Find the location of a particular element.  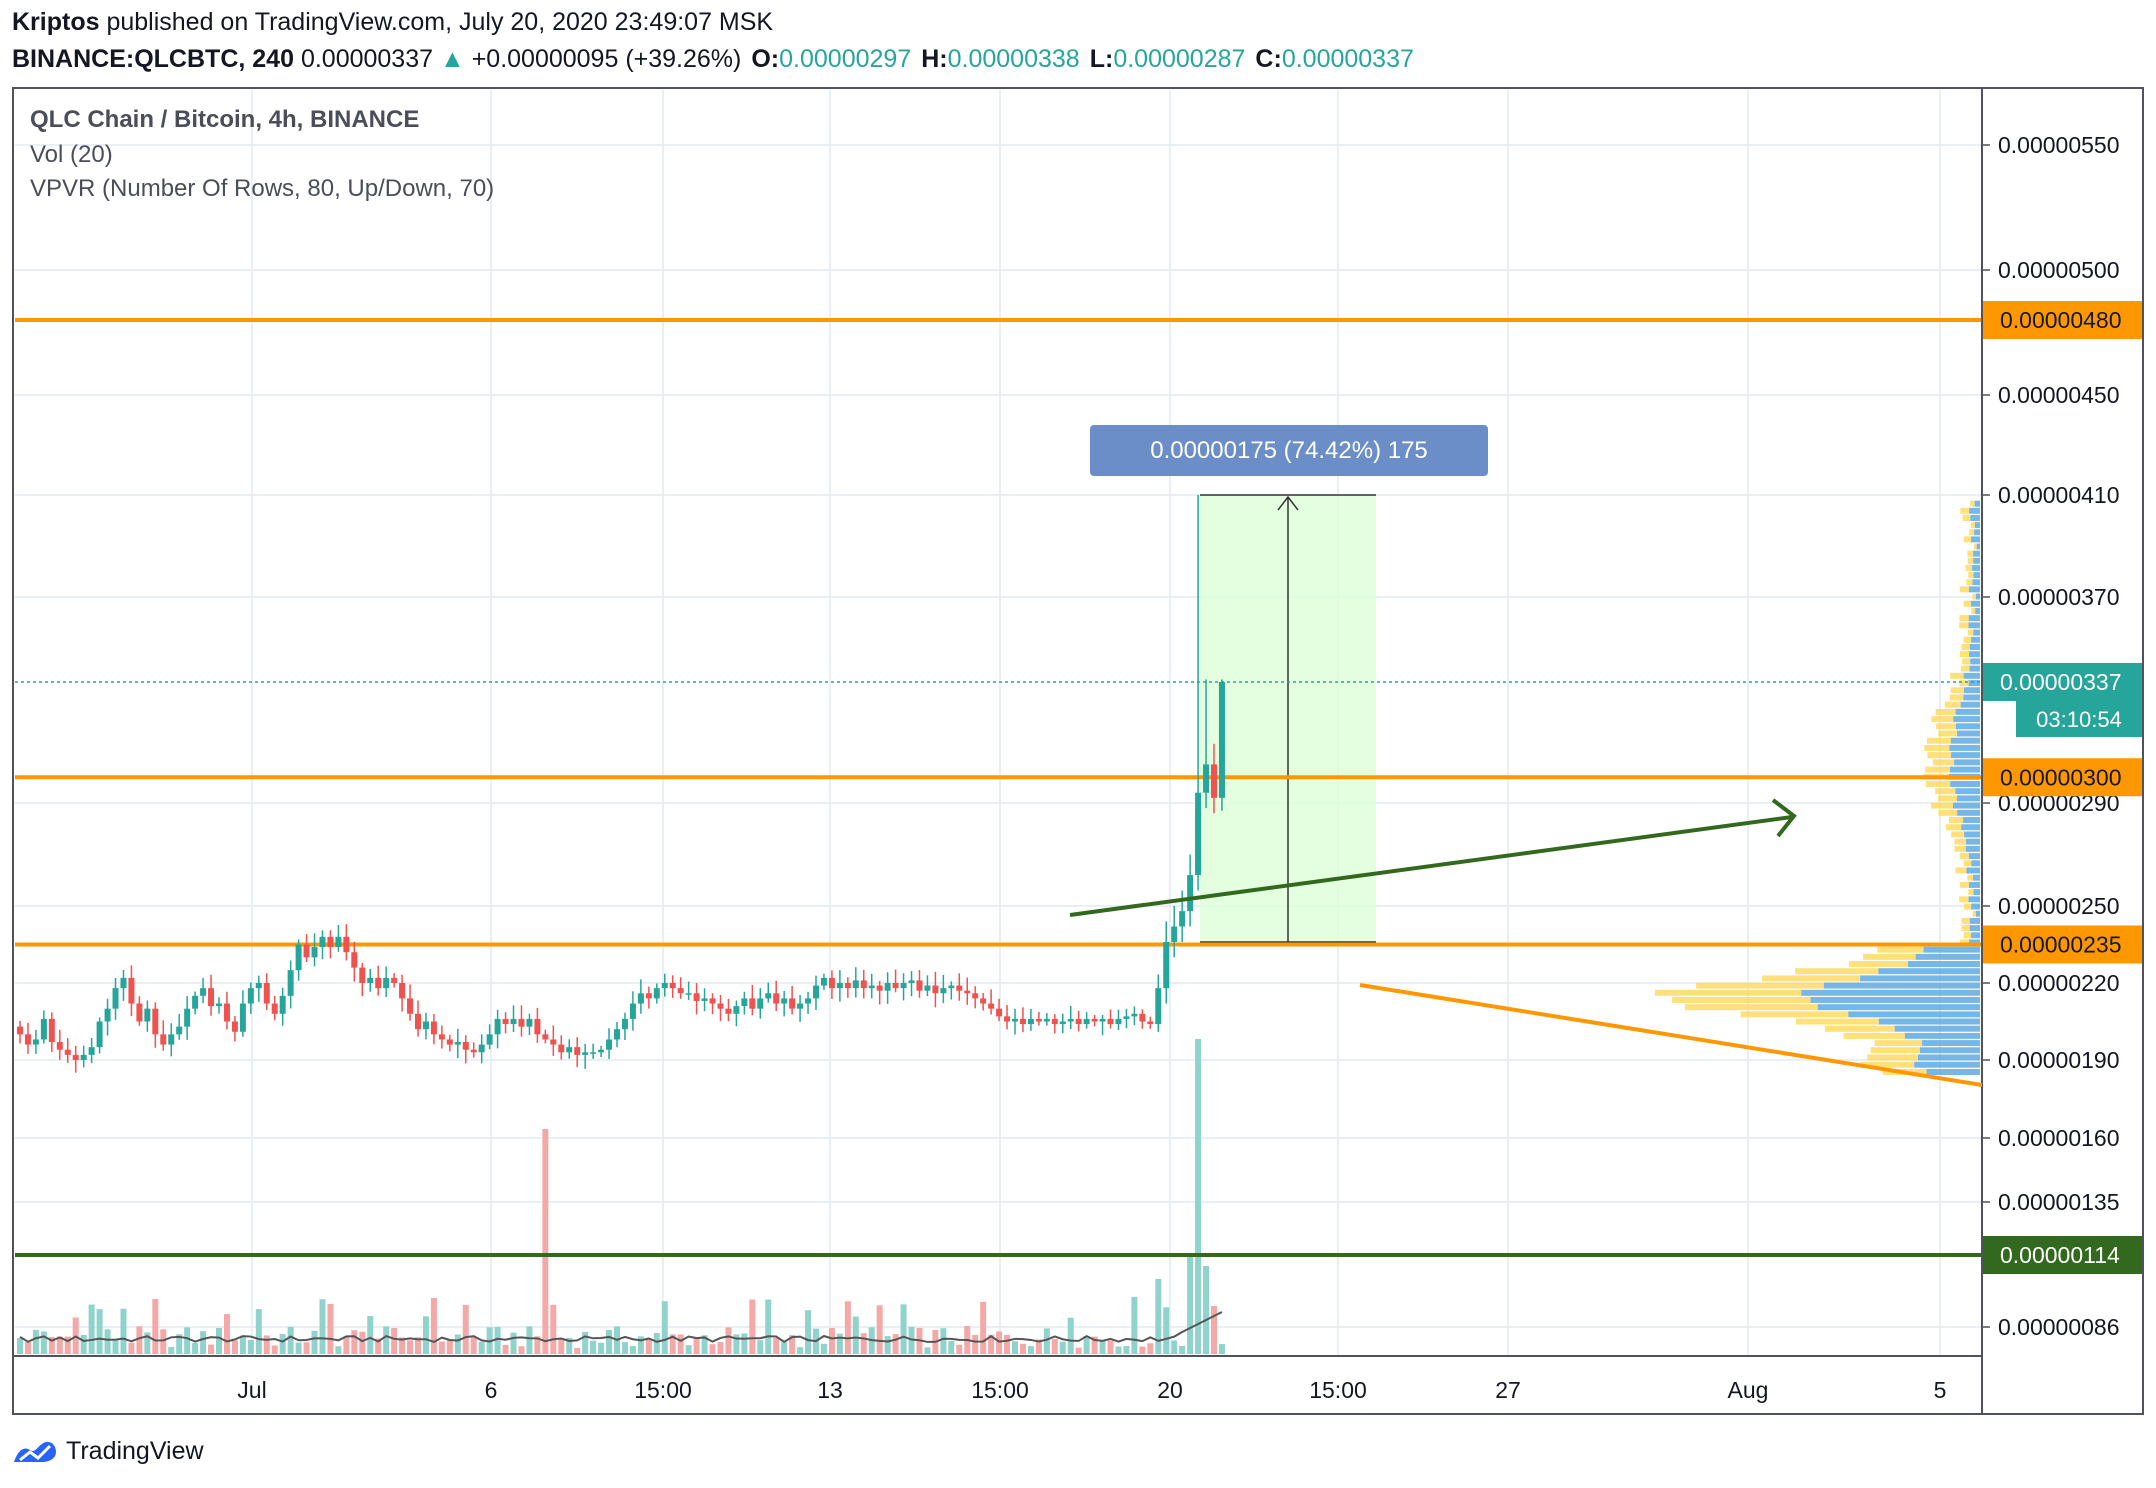

orange-trend-line is located at coordinates (1671, 1035).